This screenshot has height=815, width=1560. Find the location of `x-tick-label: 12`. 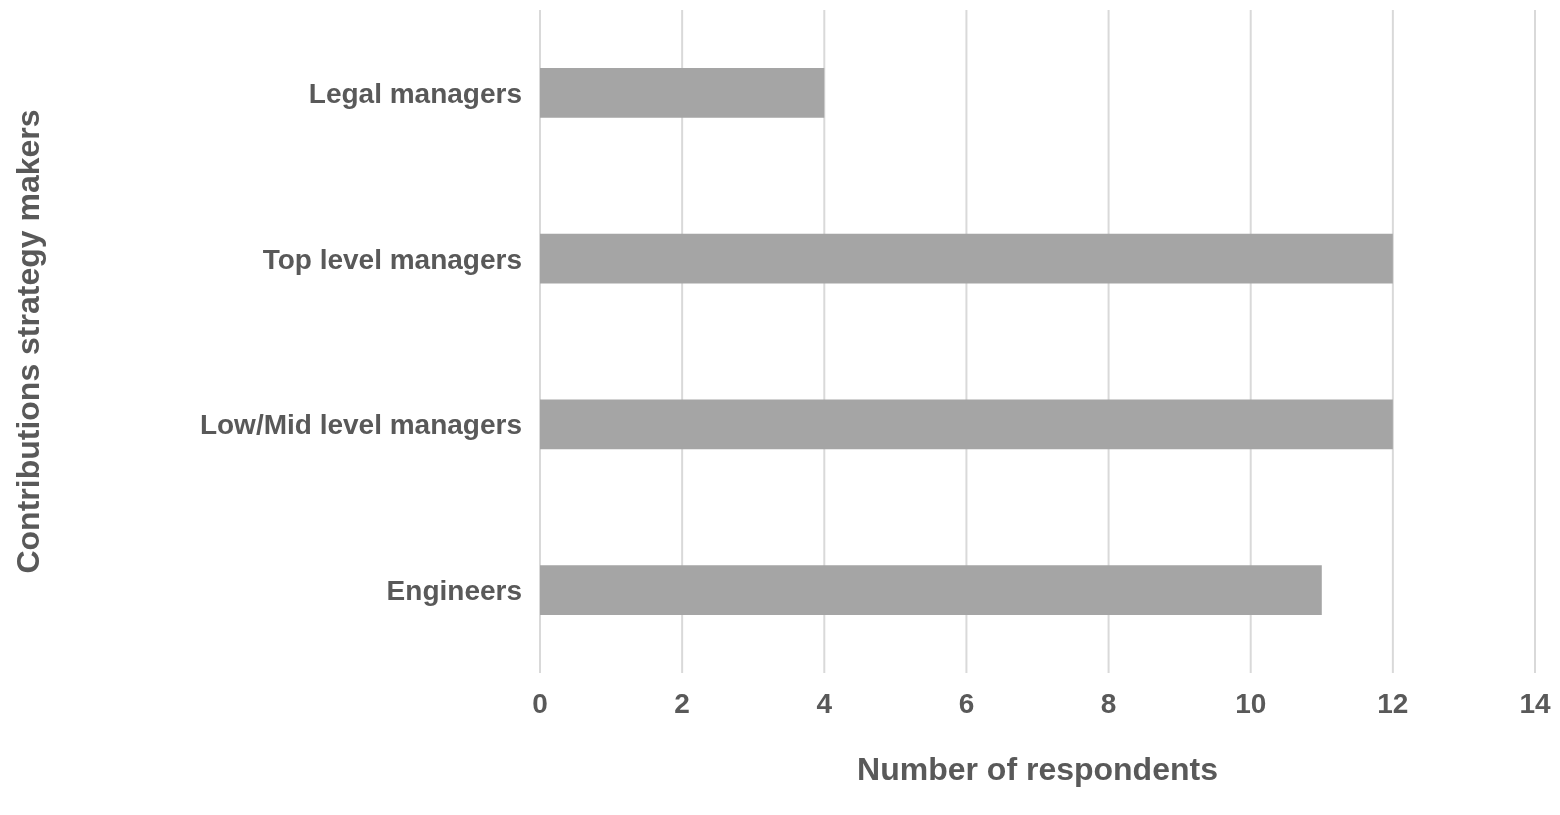

x-tick-label: 12 is located at coordinates (1393, 703).